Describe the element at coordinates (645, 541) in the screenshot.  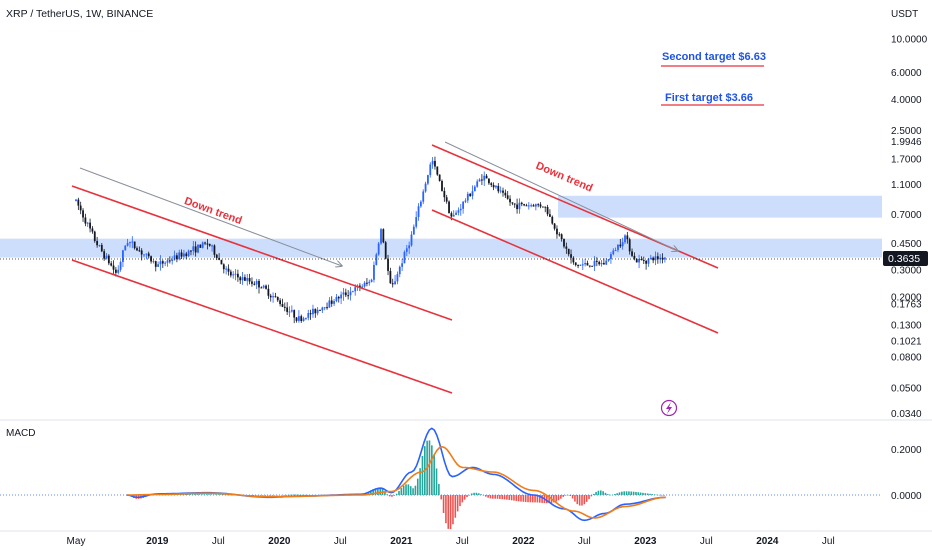
I see `time-tick: 2023` at that location.